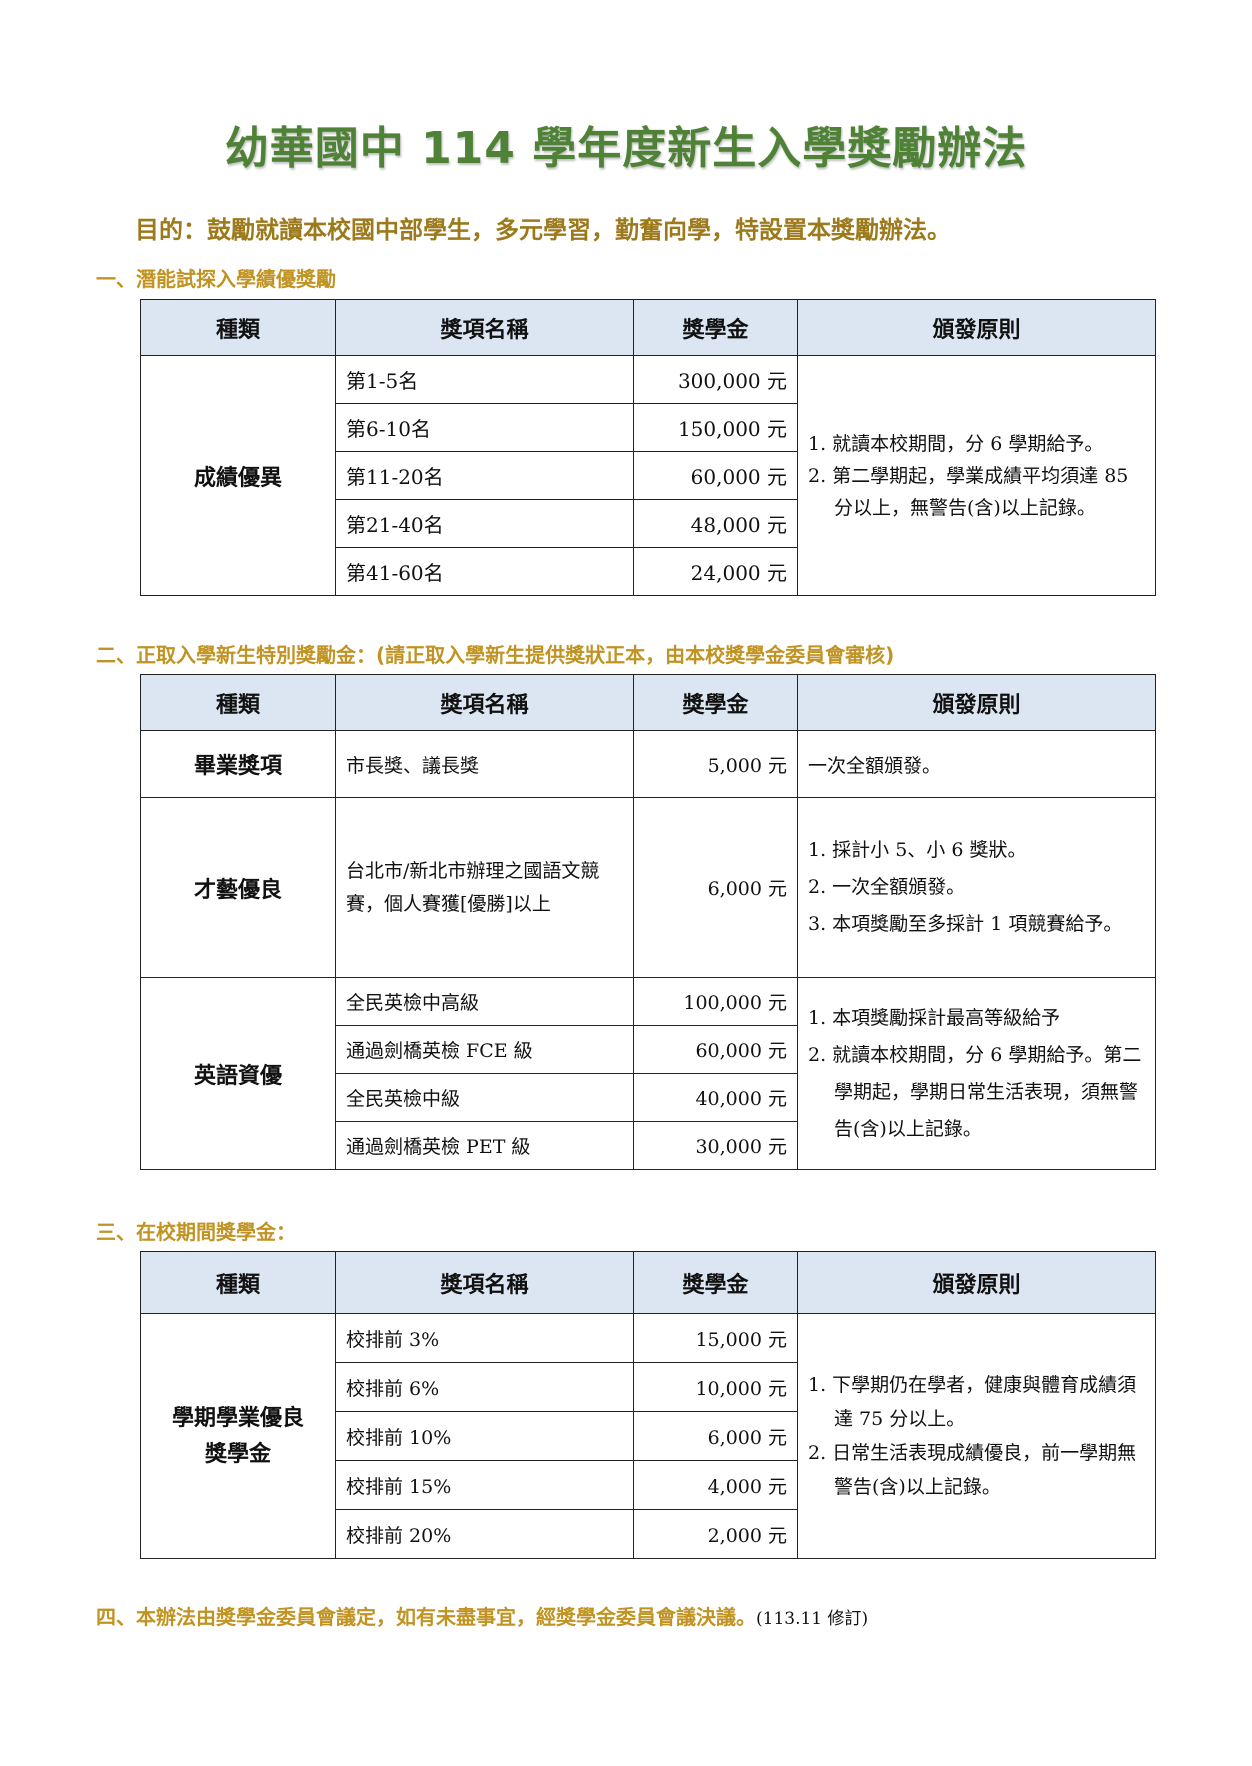 The width and height of the screenshot is (1252, 1766). I want to click on item-cell: 第11-20名, so click(484, 475).